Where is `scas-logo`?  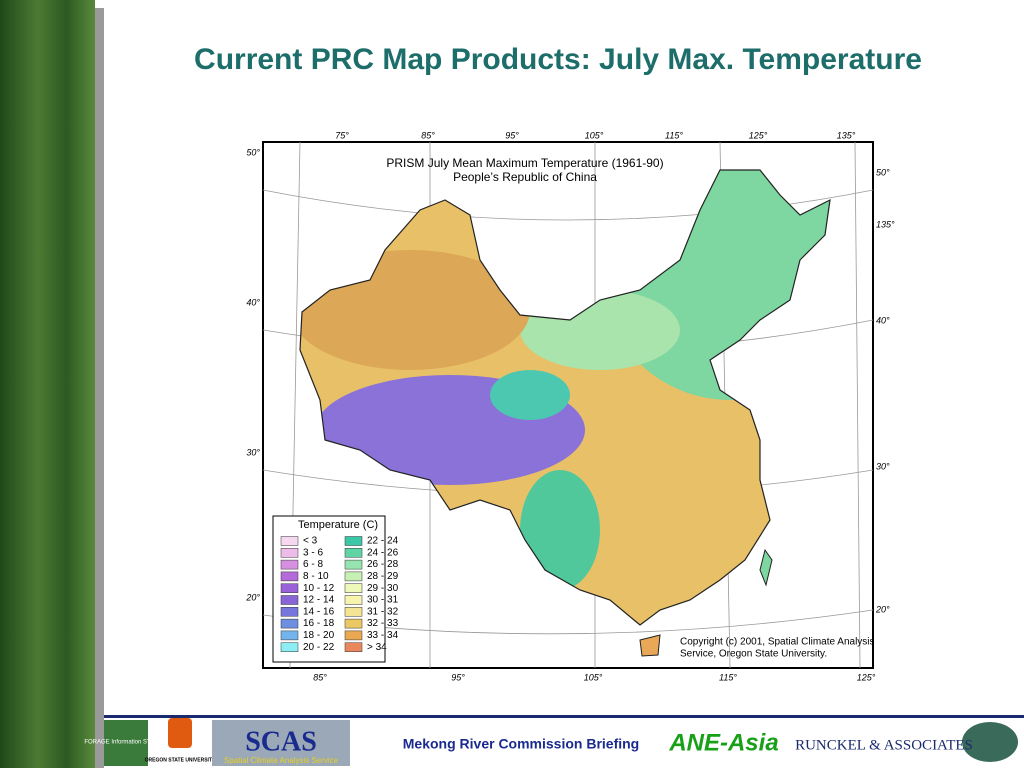
scas-logo is located at coordinates (281, 743).